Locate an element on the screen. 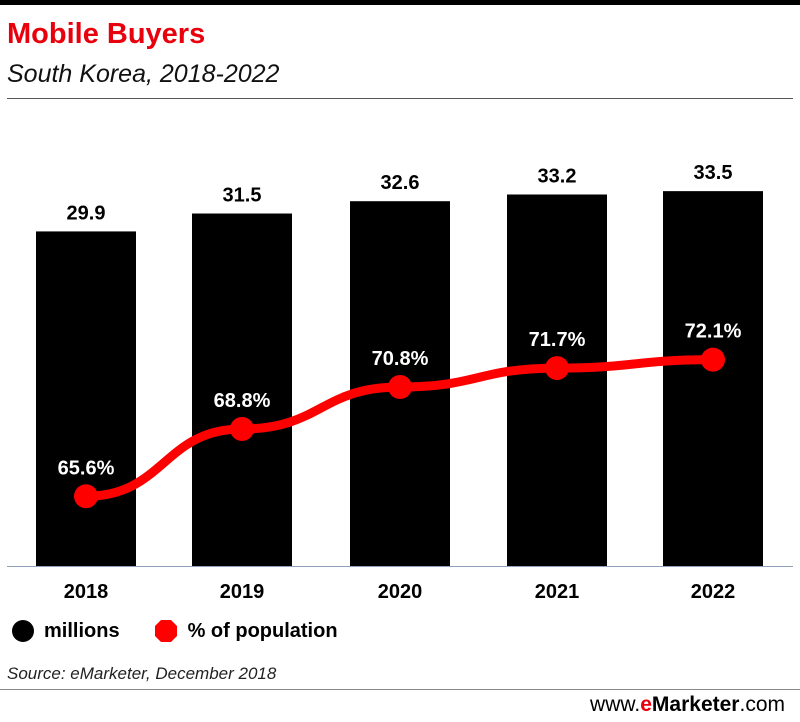  x-tick-label-2018: 2018 is located at coordinates (86, 592).